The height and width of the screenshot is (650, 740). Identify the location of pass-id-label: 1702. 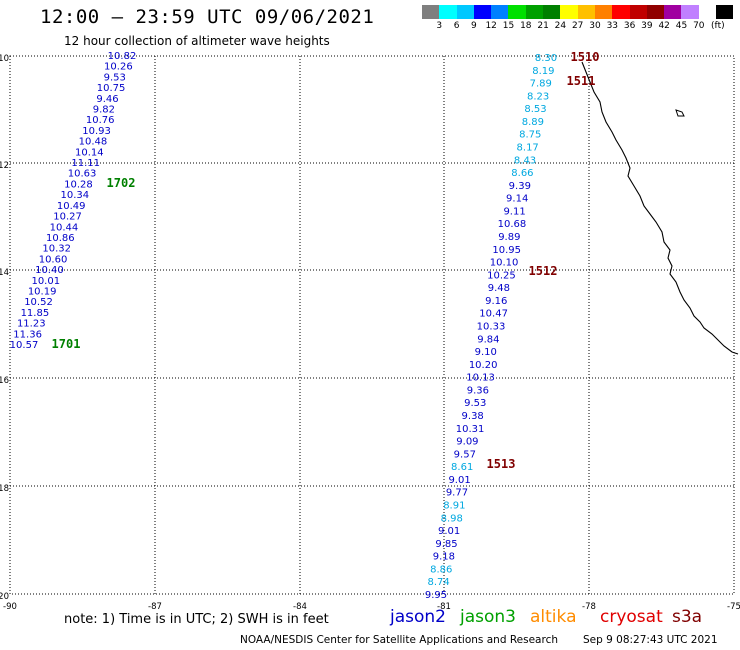
(121, 183).